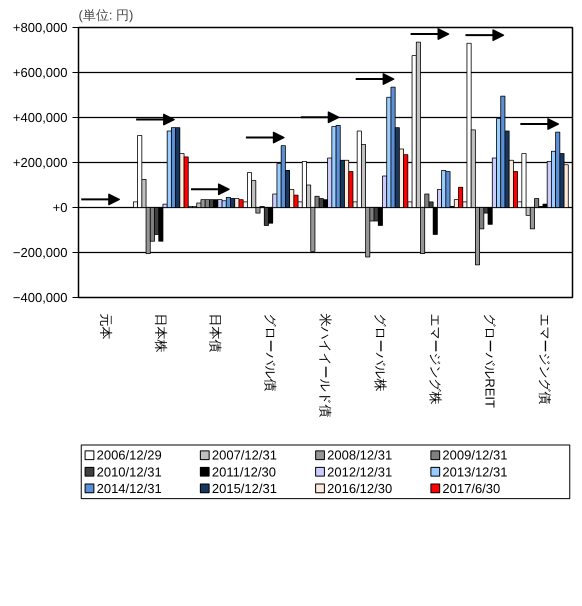 The height and width of the screenshot is (606, 582). Describe the element at coordinates (490, 360) in the screenshot. I see `x-tick-label: グローバルREIT` at that location.